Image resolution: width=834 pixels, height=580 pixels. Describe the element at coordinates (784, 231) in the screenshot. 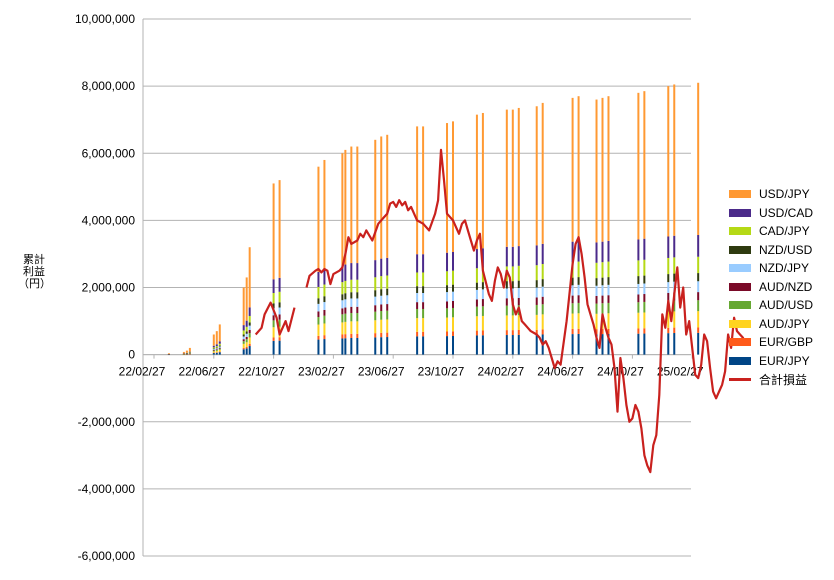

I see `legend-label: CAD/JPY` at that location.